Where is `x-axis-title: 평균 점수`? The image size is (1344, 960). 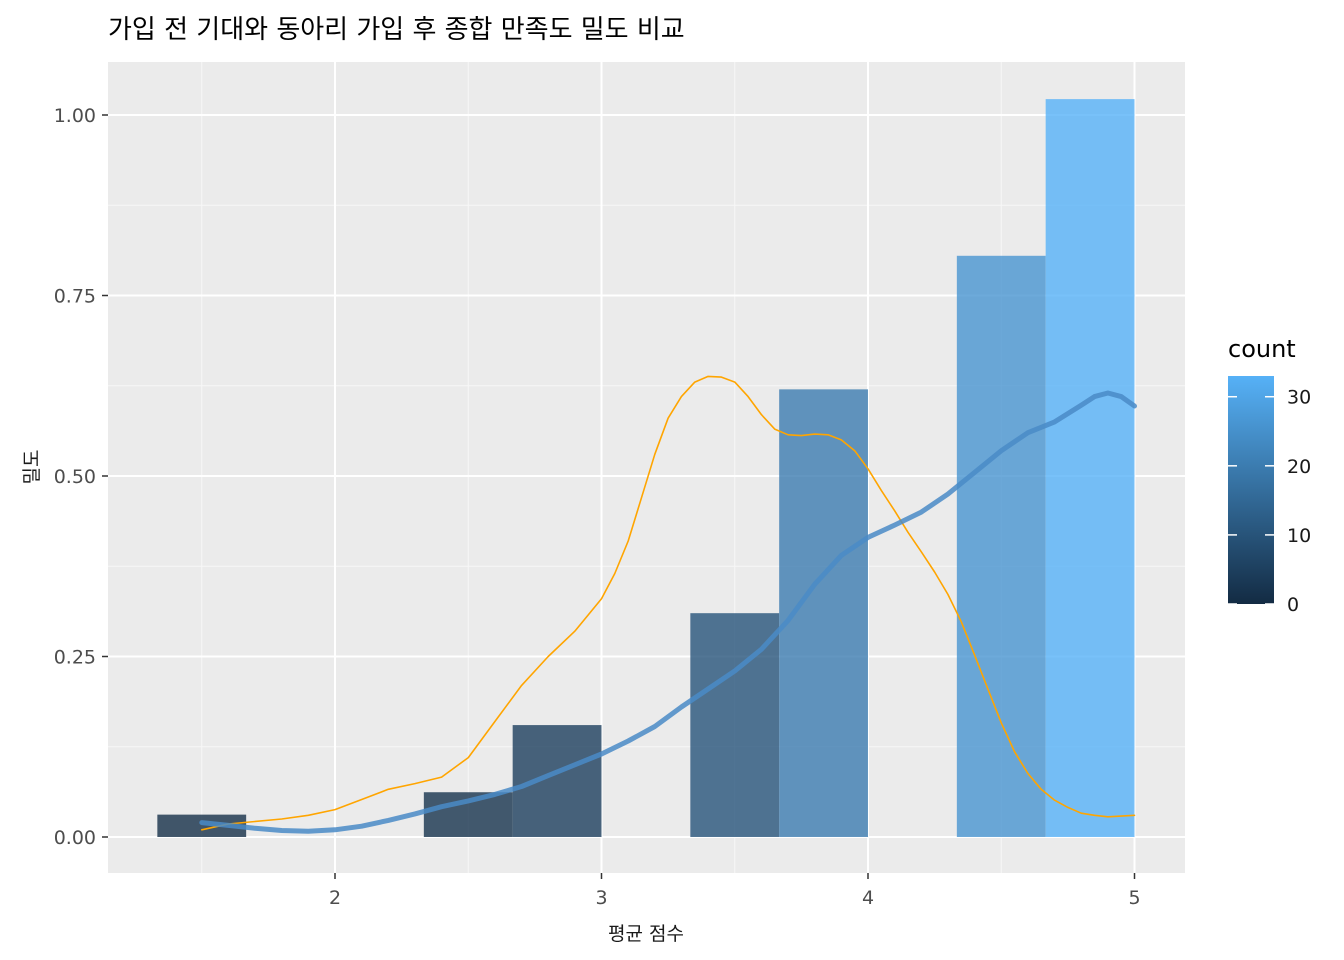
x-axis-title: 평균 점수 is located at coordinates (646, 934).